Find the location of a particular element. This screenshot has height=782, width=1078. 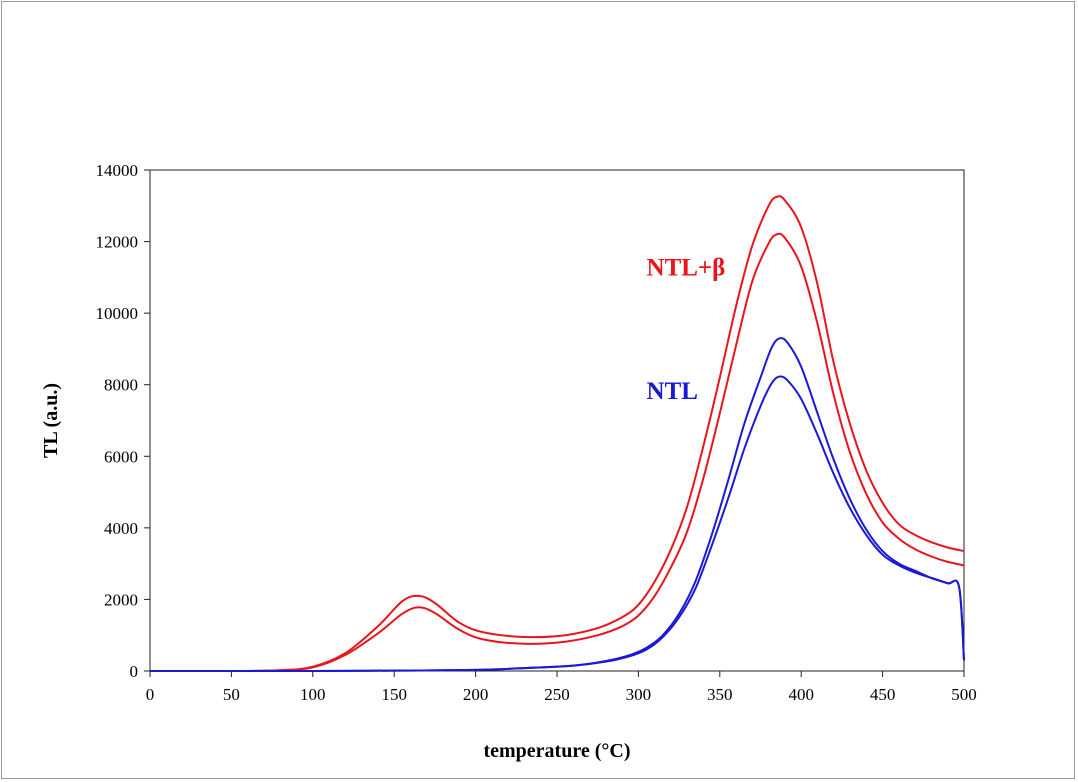

x-tick-label: 300 is located at coordinates (639, 694).